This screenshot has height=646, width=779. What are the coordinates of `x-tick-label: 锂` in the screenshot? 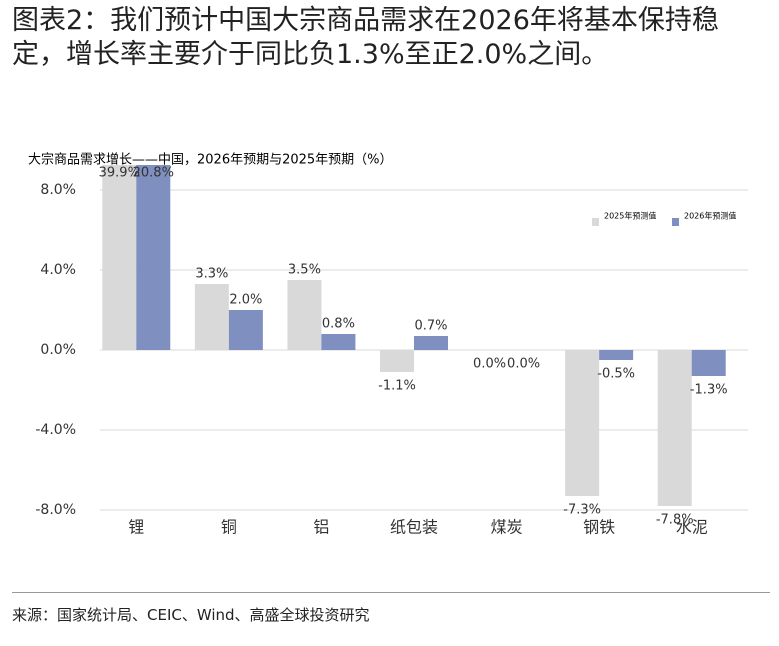 It's located at (136, 527).